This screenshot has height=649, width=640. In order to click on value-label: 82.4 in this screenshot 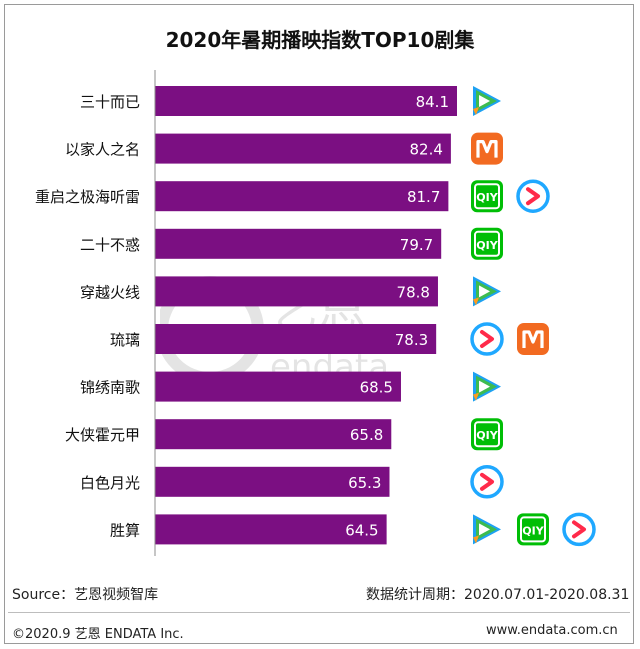, I will do `click(425, 150)`.